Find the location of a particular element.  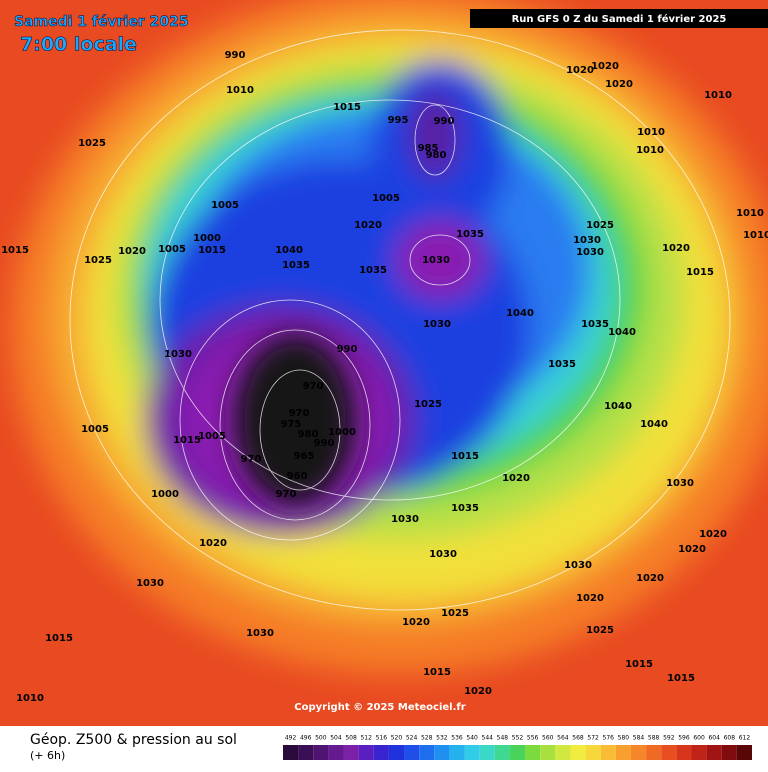

scale-tick-label: 512 is located at coordinates (366, 738).